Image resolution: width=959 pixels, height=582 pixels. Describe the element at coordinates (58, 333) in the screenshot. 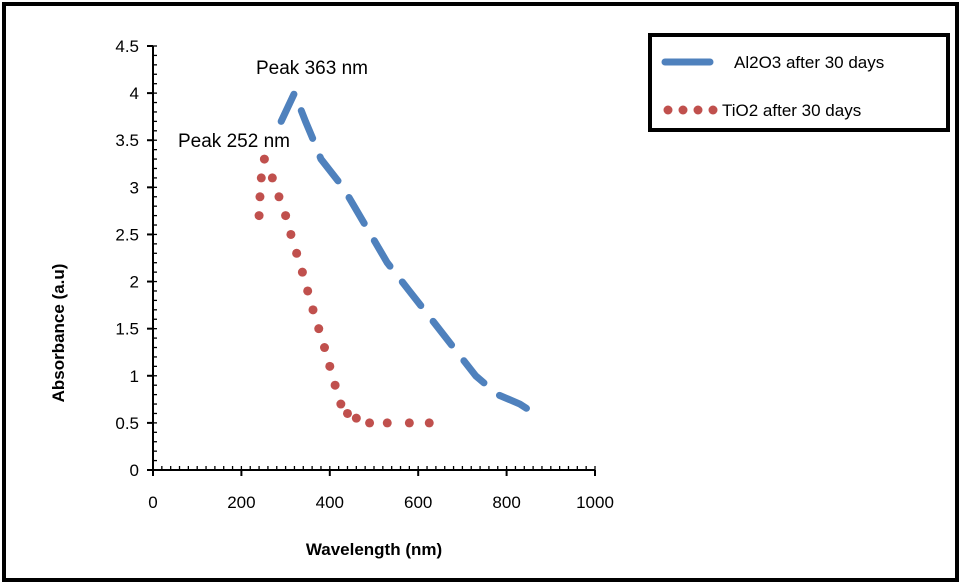

I see `y-axis-title: Absorbance (a.u)` at that location.